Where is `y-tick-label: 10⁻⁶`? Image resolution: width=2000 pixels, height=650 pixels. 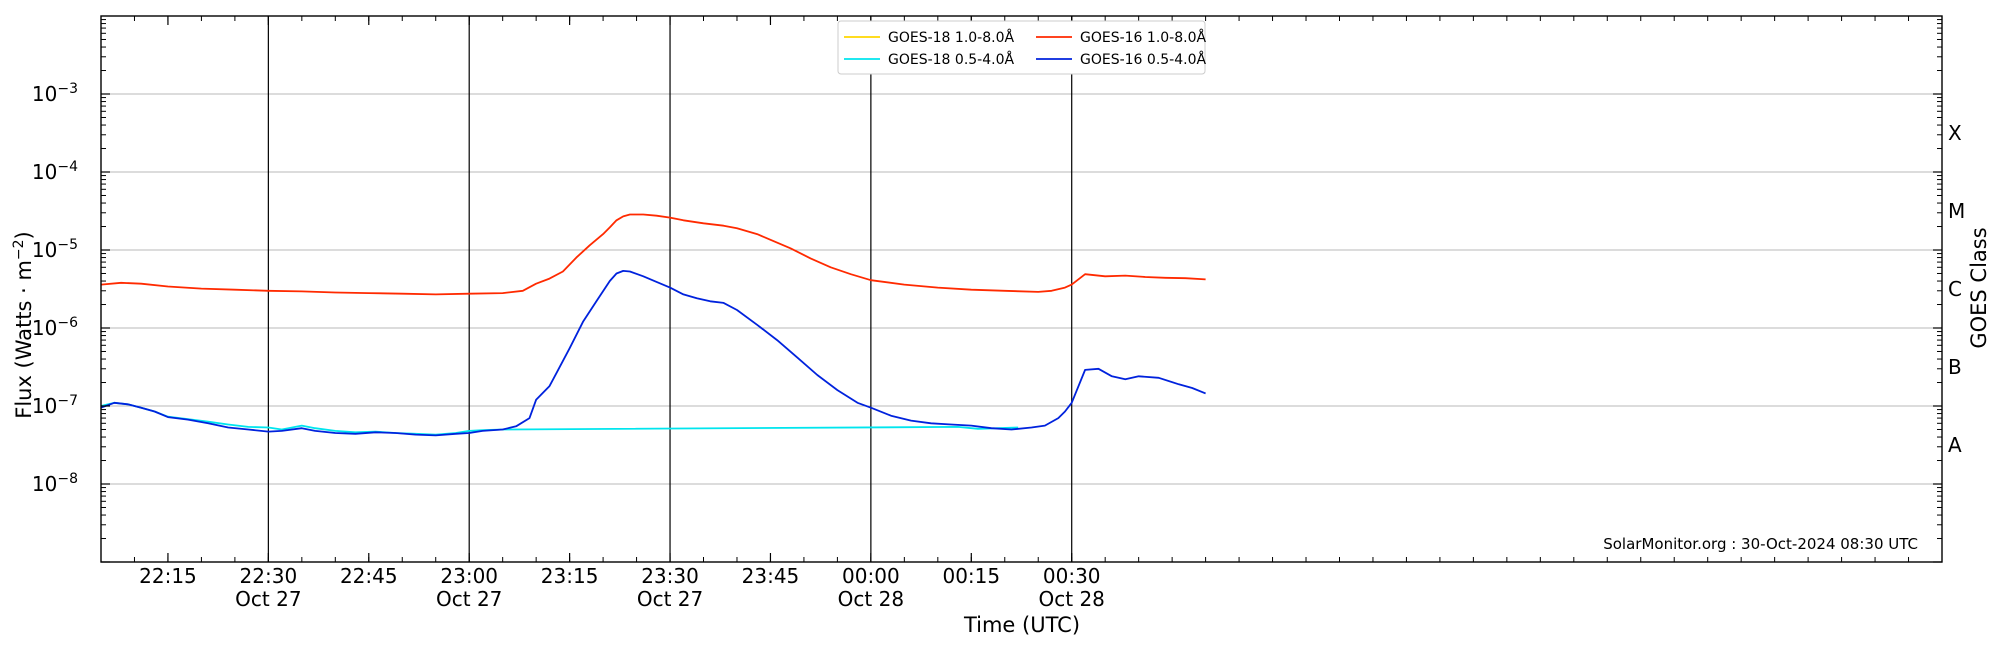 y-tick-label: 10⁻⁶ is located at coordinates (55, 327).